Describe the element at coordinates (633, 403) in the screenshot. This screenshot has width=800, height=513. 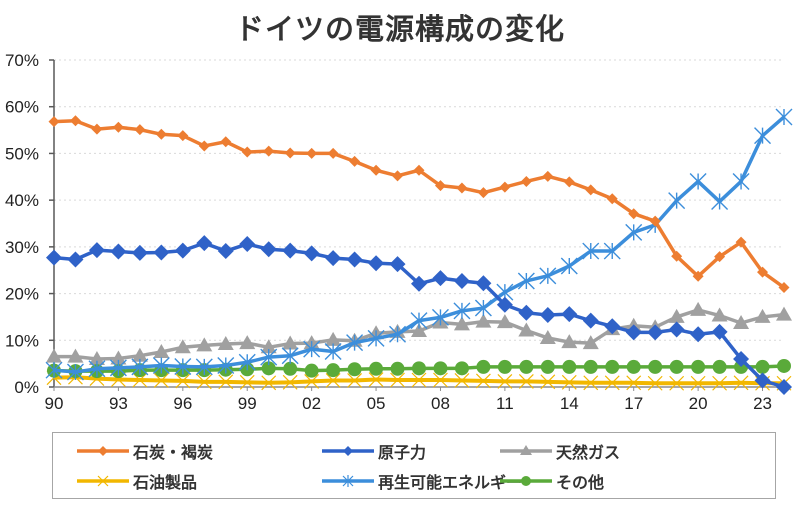
I see `x-tick-label: 17` at that location.